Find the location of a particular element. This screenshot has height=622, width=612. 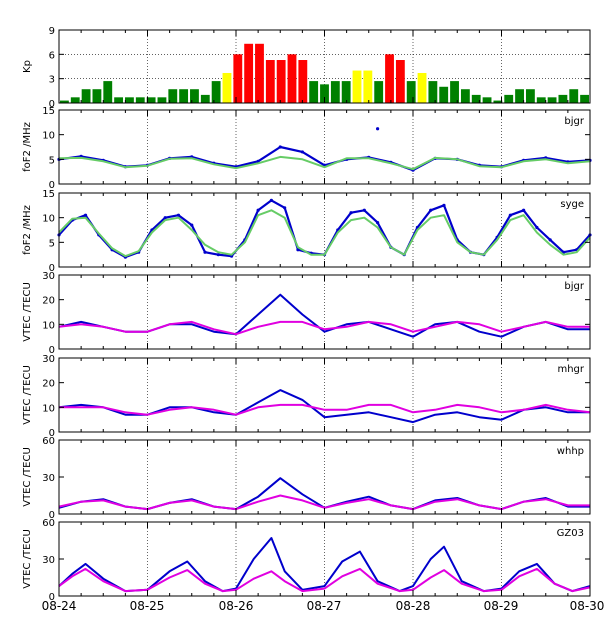

station-label: whhp is located at coordinates (570, 451).